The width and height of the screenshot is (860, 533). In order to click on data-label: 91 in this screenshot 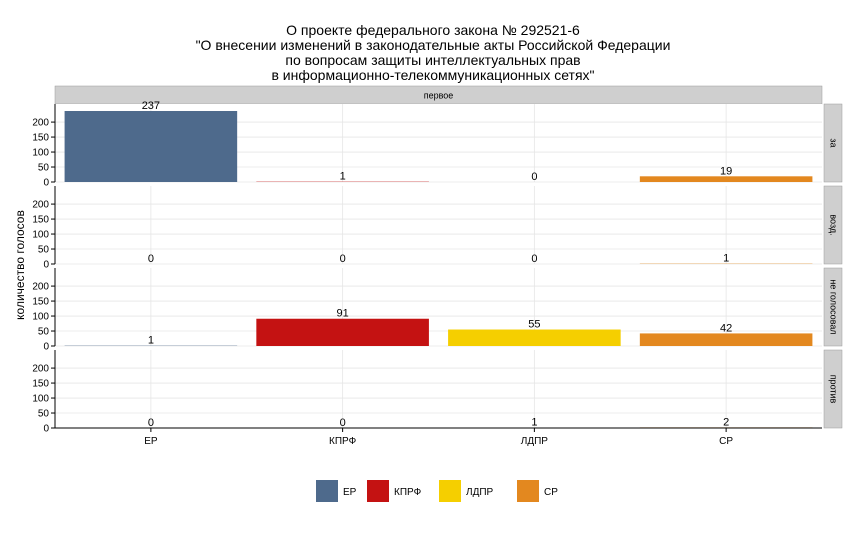, I will do `click(343, 314)`.